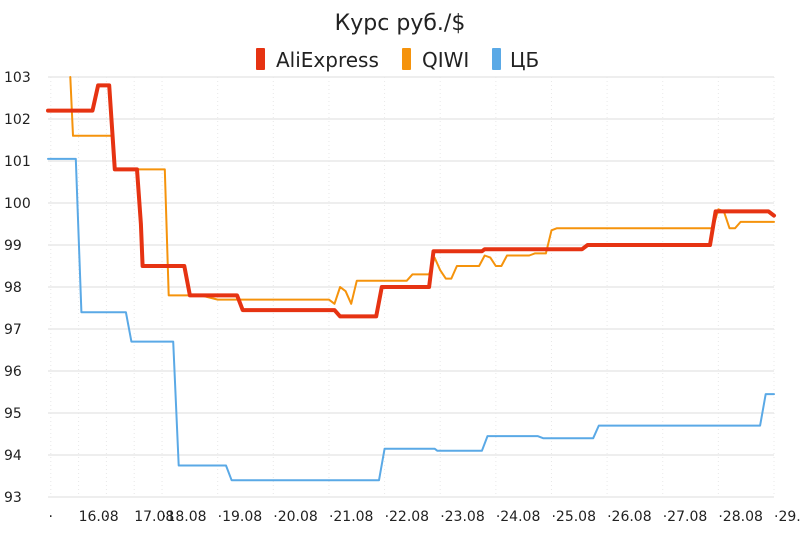 This screenshot has height=533, width=800. What do you see at coordinates (13, 456) in the screenshot?
I see `y-tick-label: 94` at bounding box center [13, 456].